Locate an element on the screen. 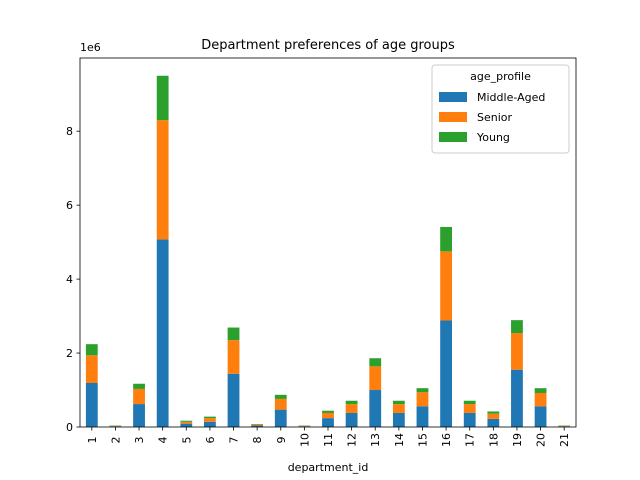 The height and width of the screenshot is (480, 640). y-tick-label: 0 is located at coordinates (69, 427).